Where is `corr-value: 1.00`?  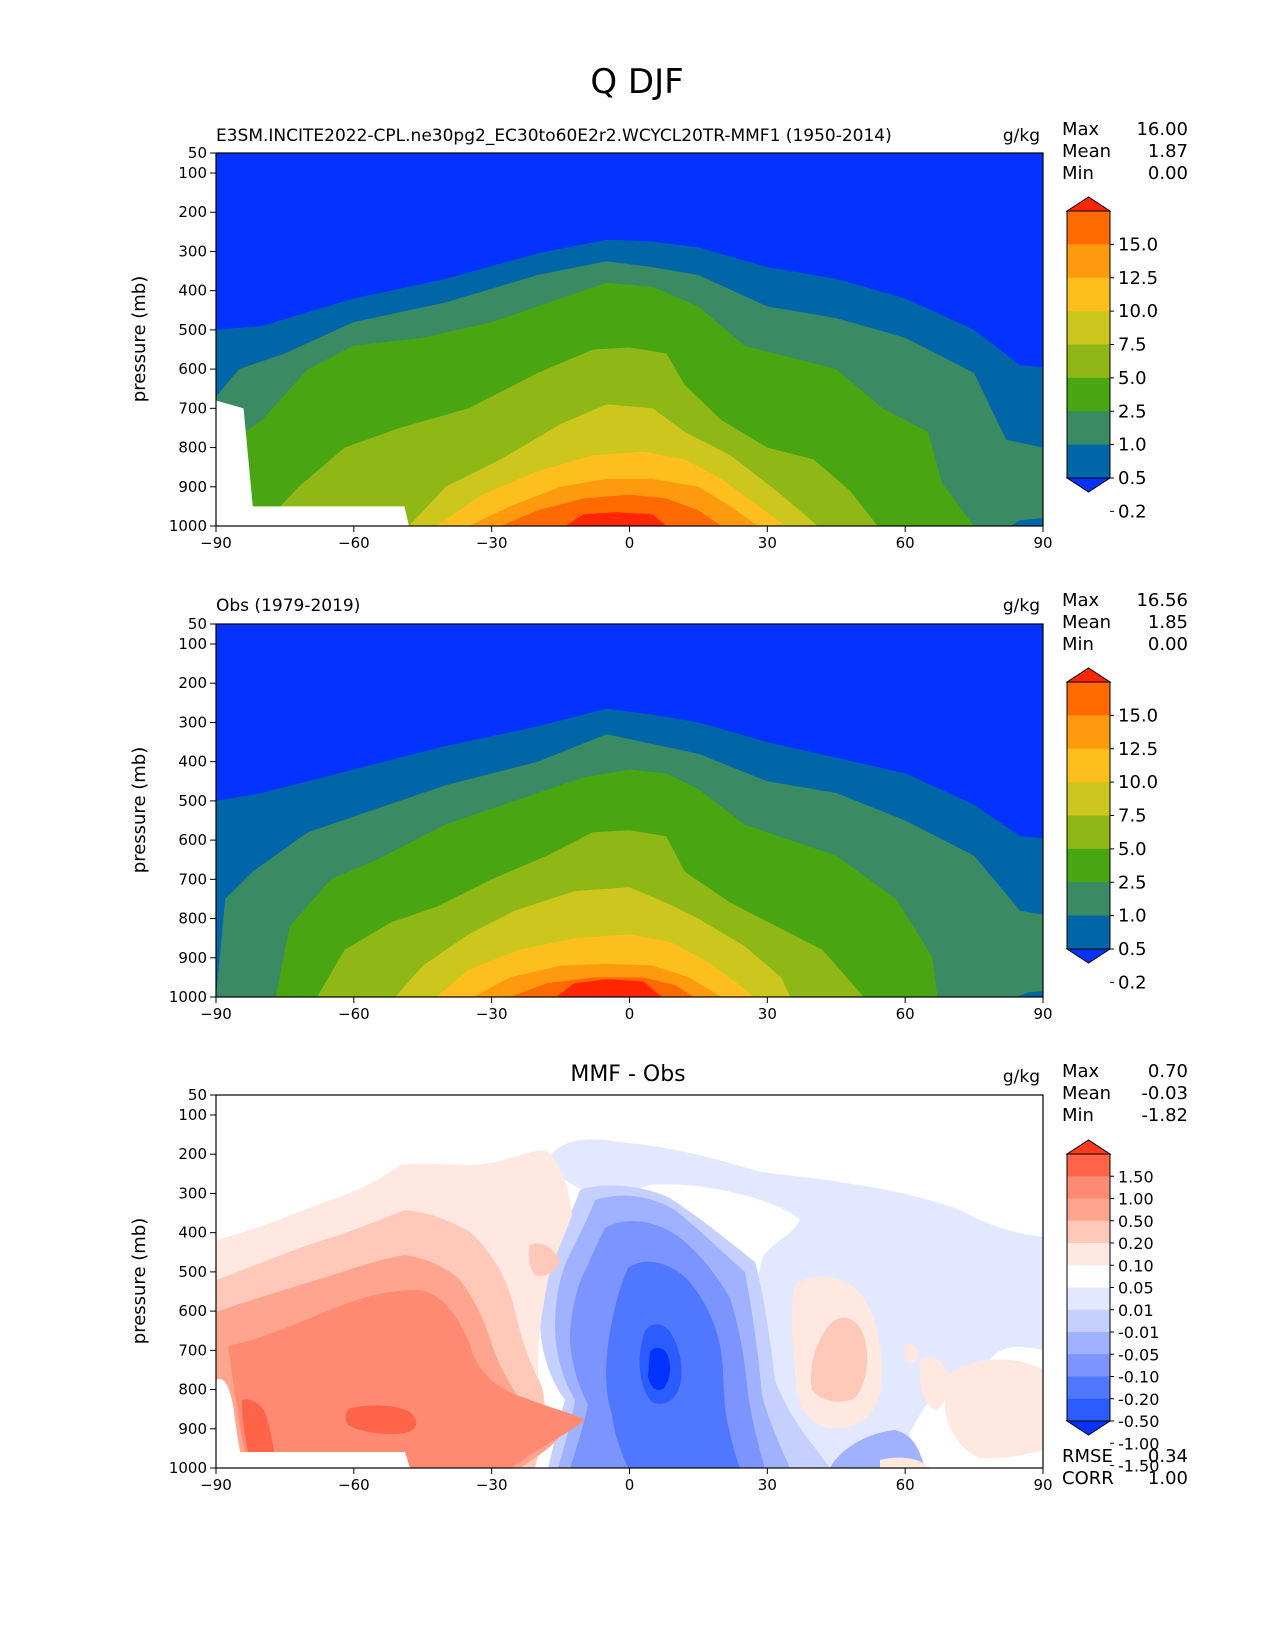 corr-value: 1.00 is located at coordinates (1168, 1478).